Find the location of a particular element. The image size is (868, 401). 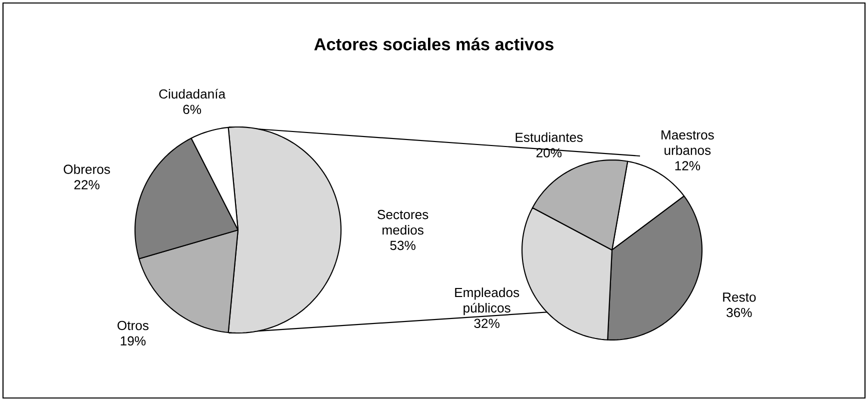

slice-label: Obreros is located at coordinates (87, 169).